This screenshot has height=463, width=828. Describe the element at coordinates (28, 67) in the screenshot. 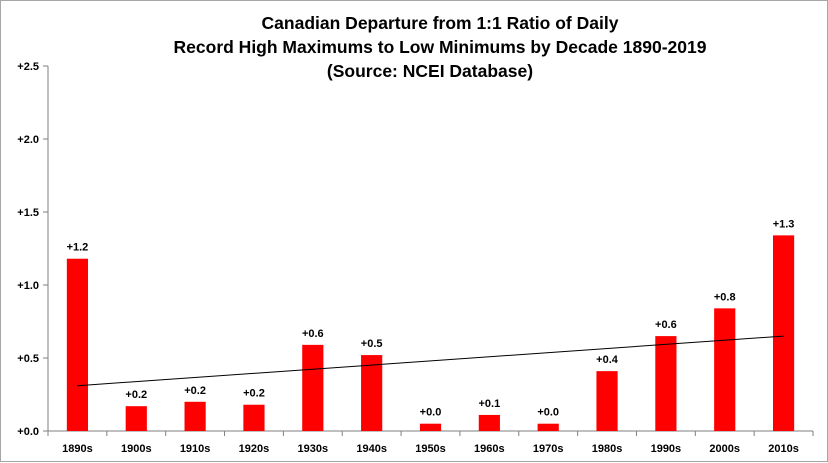

I see `y-tick-label: +2.5` at that location.